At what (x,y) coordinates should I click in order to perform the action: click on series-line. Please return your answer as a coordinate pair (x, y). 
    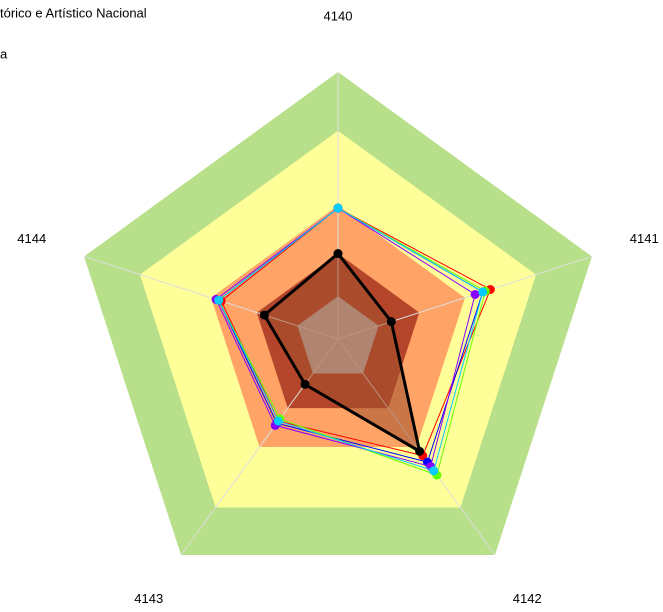
    Looking at the image, I should click on (342, 353).